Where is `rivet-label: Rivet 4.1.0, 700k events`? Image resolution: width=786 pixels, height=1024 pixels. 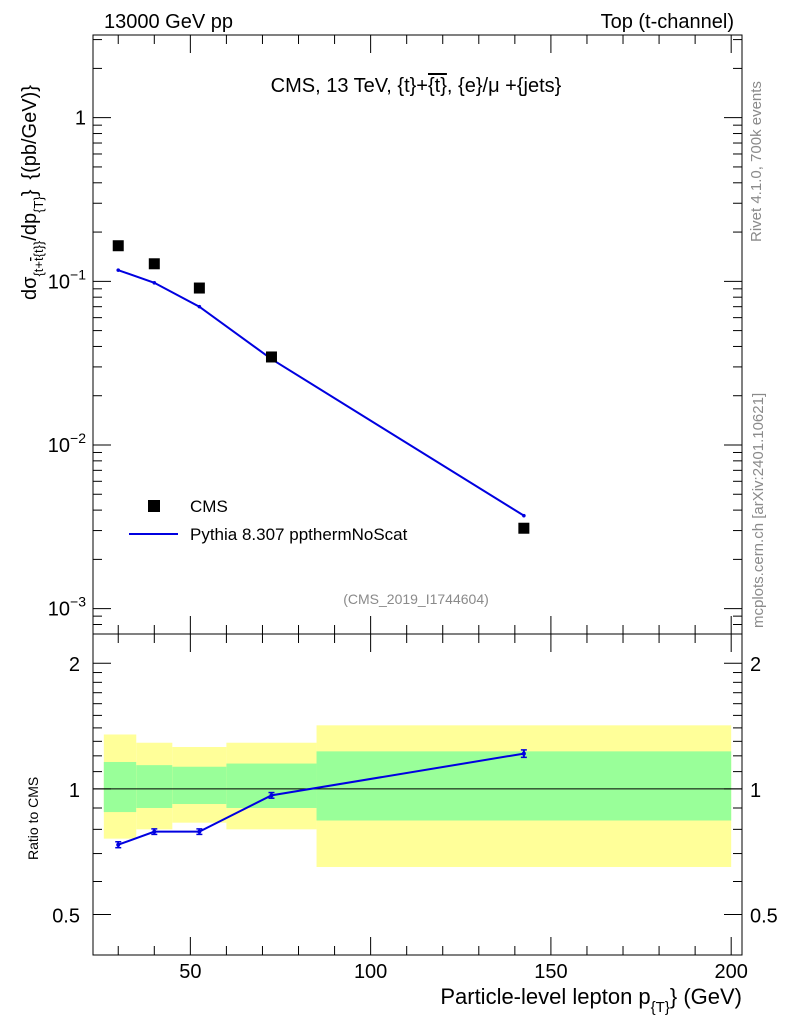
rivet-label: Rivet 4.1.0, 700k events is located at coordinates (756, 161).